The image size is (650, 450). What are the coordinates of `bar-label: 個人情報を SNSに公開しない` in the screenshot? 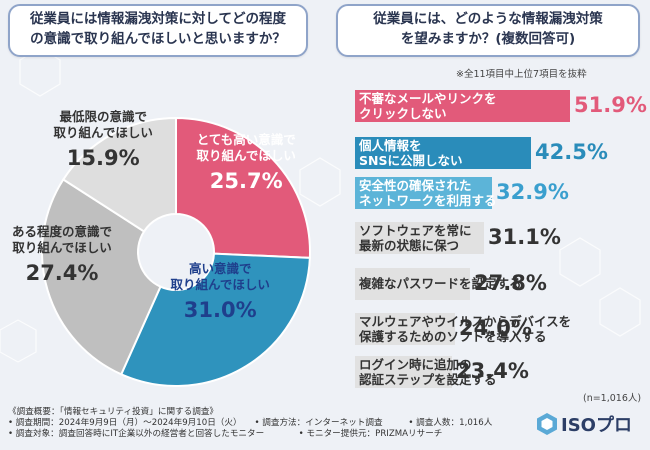 It's located at (410, 153).